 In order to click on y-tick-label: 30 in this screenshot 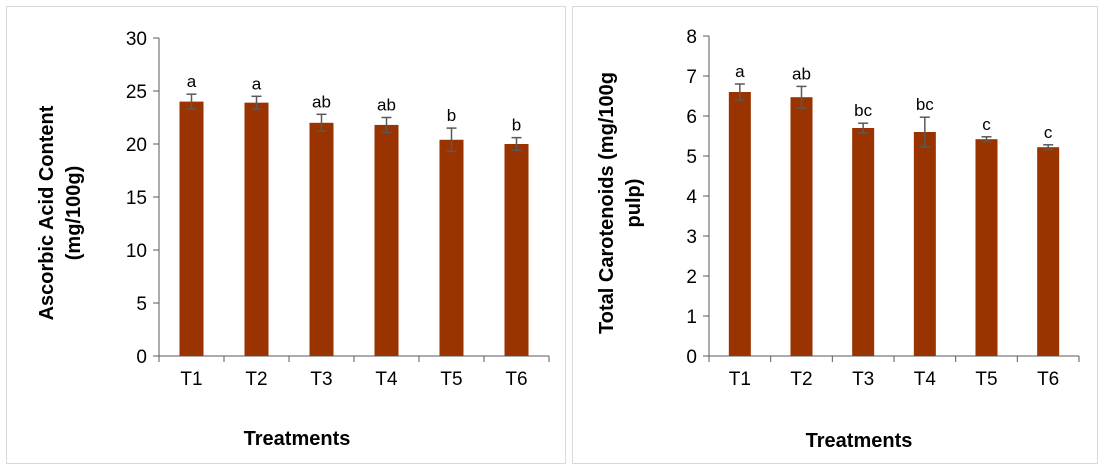, I will do `click(136, 39)`.